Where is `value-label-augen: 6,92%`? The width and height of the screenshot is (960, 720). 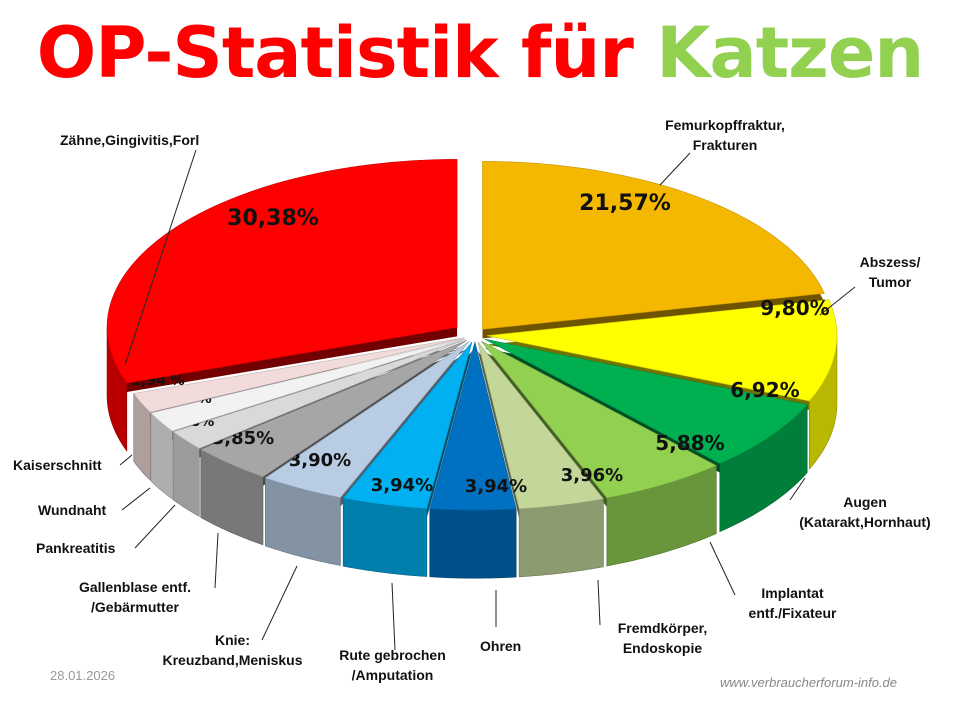 value-label-augen: 6,92% is located at coordinates (764, 390).